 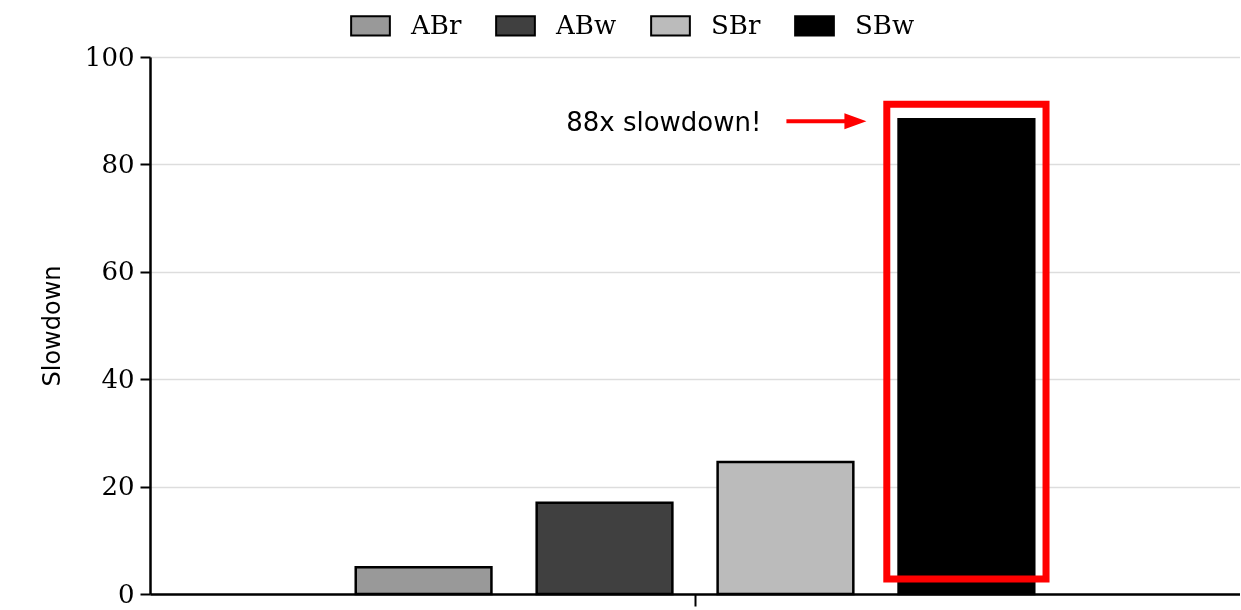 I want to click on y-tick-label: 100, so click(x=109, y=56).